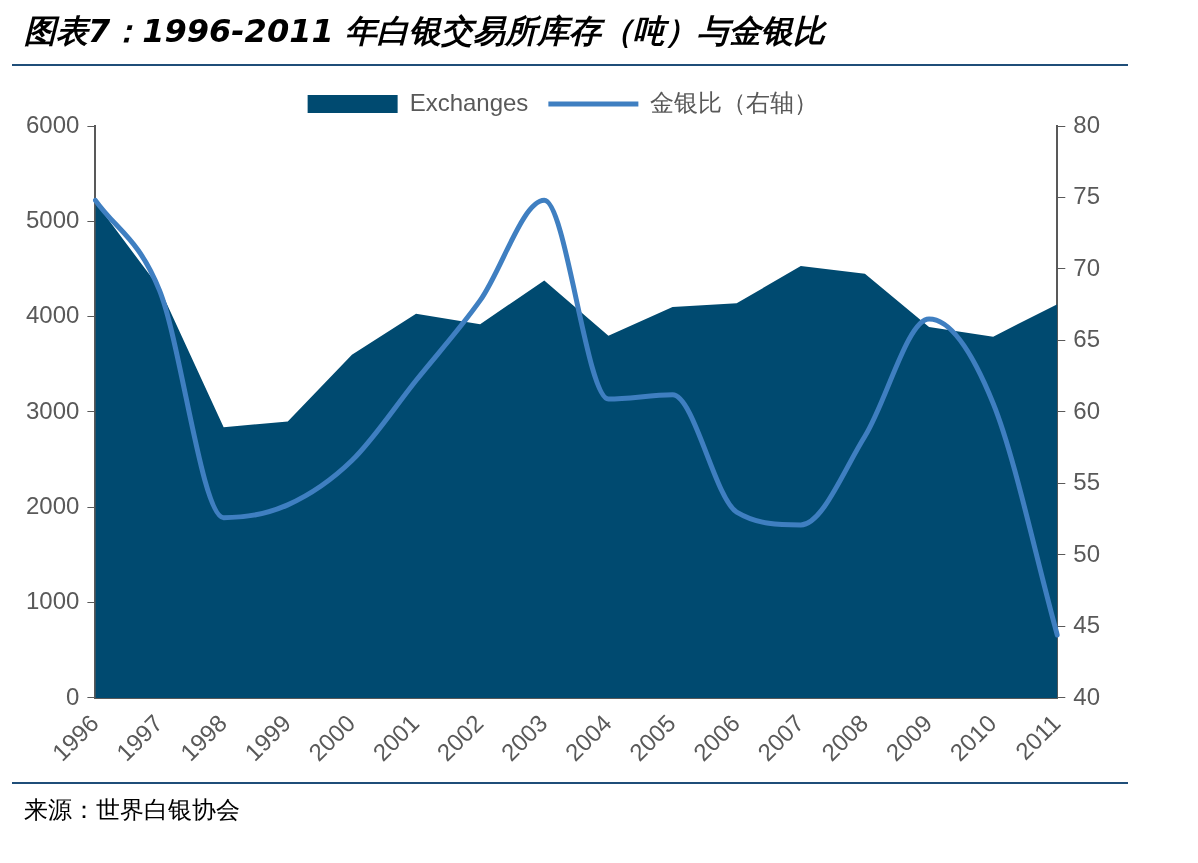 Image resolution: width=1198 pixels, height=863 pixels. I want to click on y-tick-label: 5000, so click(53, 219).